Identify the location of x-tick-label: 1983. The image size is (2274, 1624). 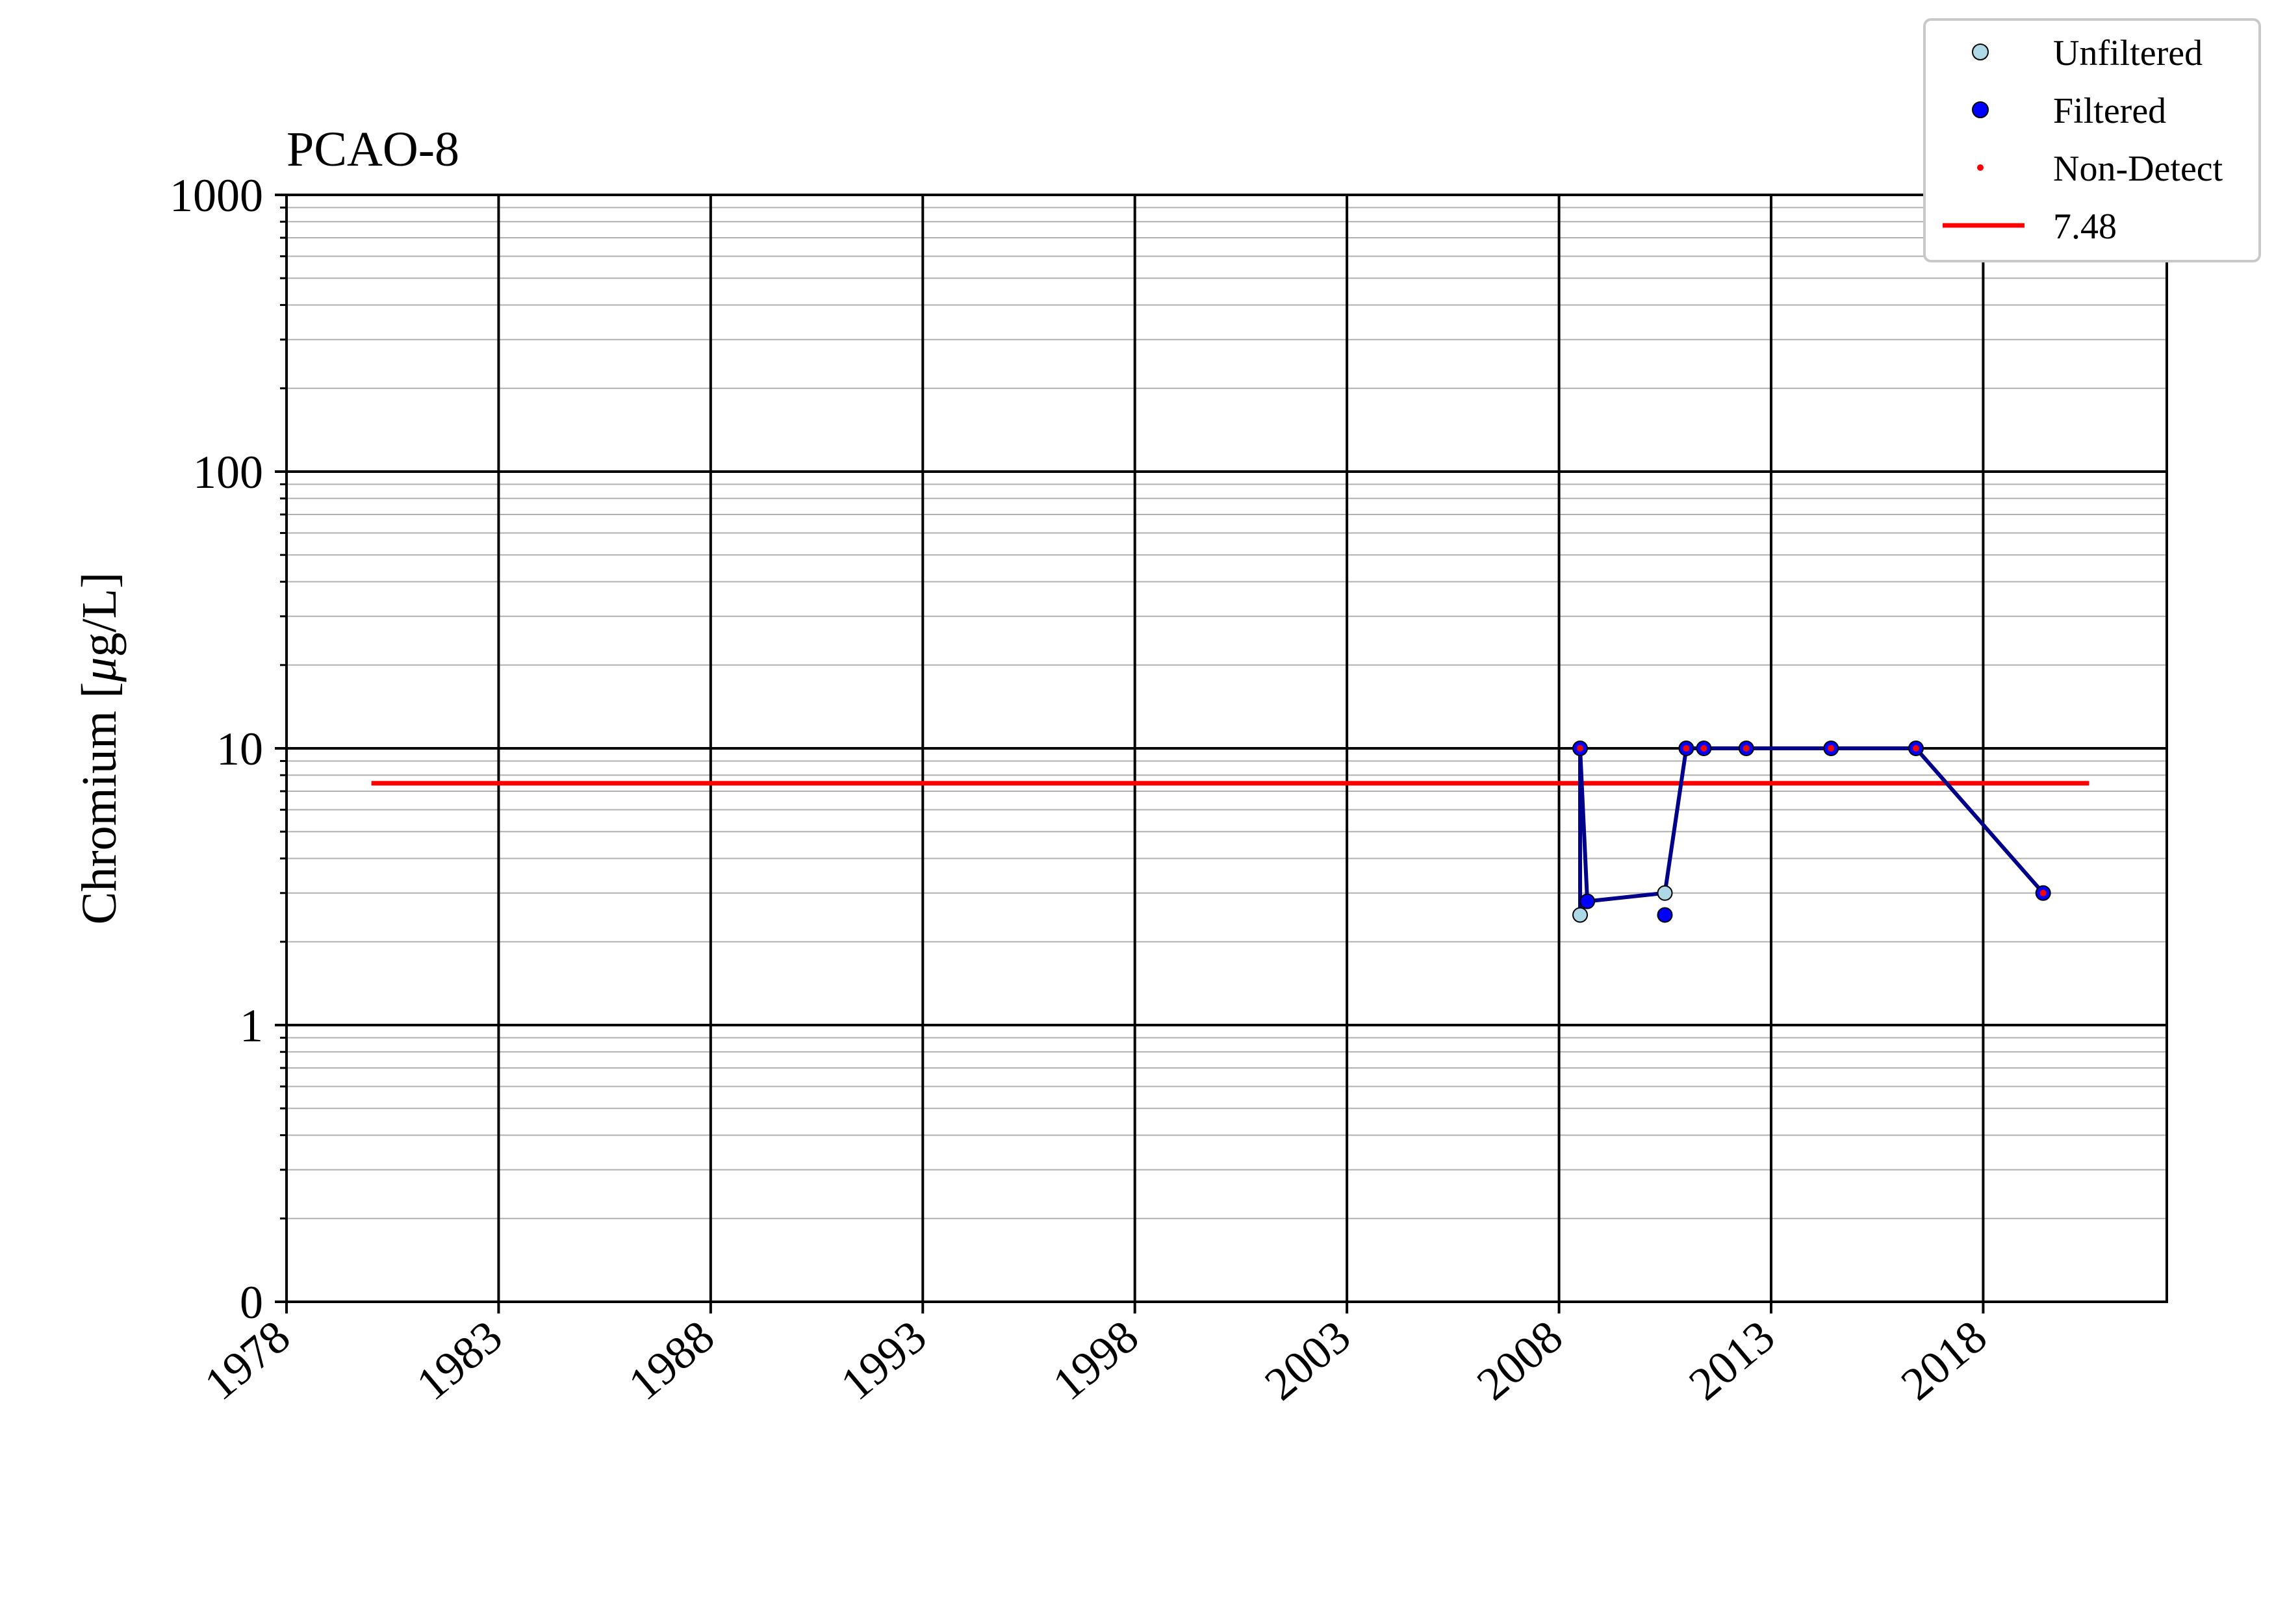
(459, 1360).